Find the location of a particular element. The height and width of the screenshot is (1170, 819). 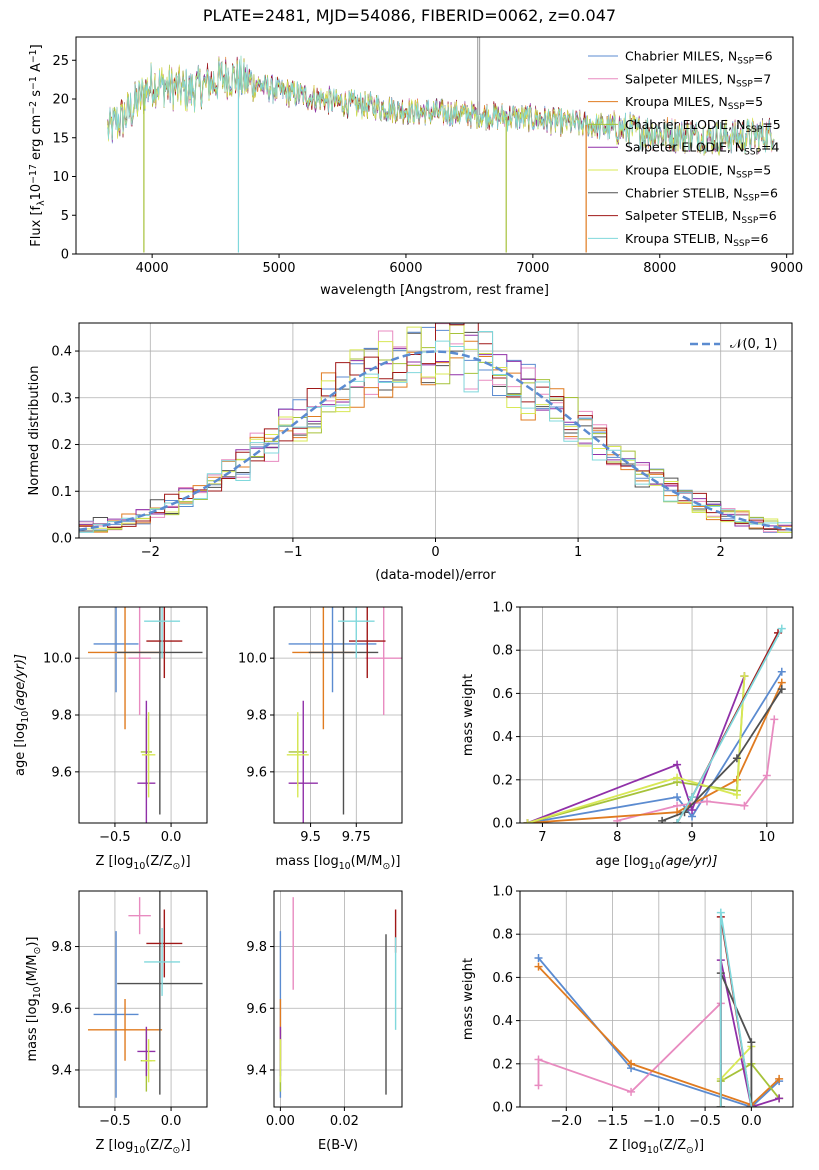

y-tick-label: 15 is located at coordinates (60, 138).